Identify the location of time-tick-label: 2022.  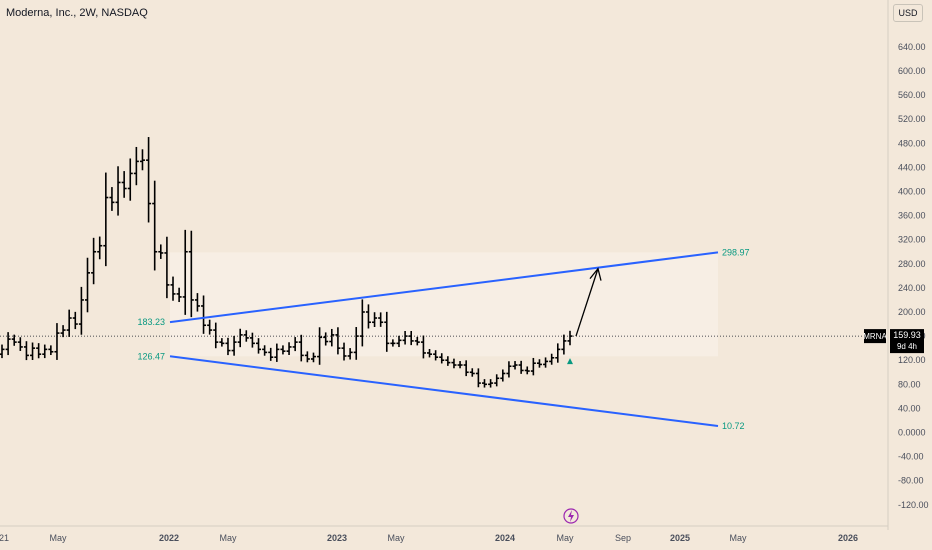
(169, 538).